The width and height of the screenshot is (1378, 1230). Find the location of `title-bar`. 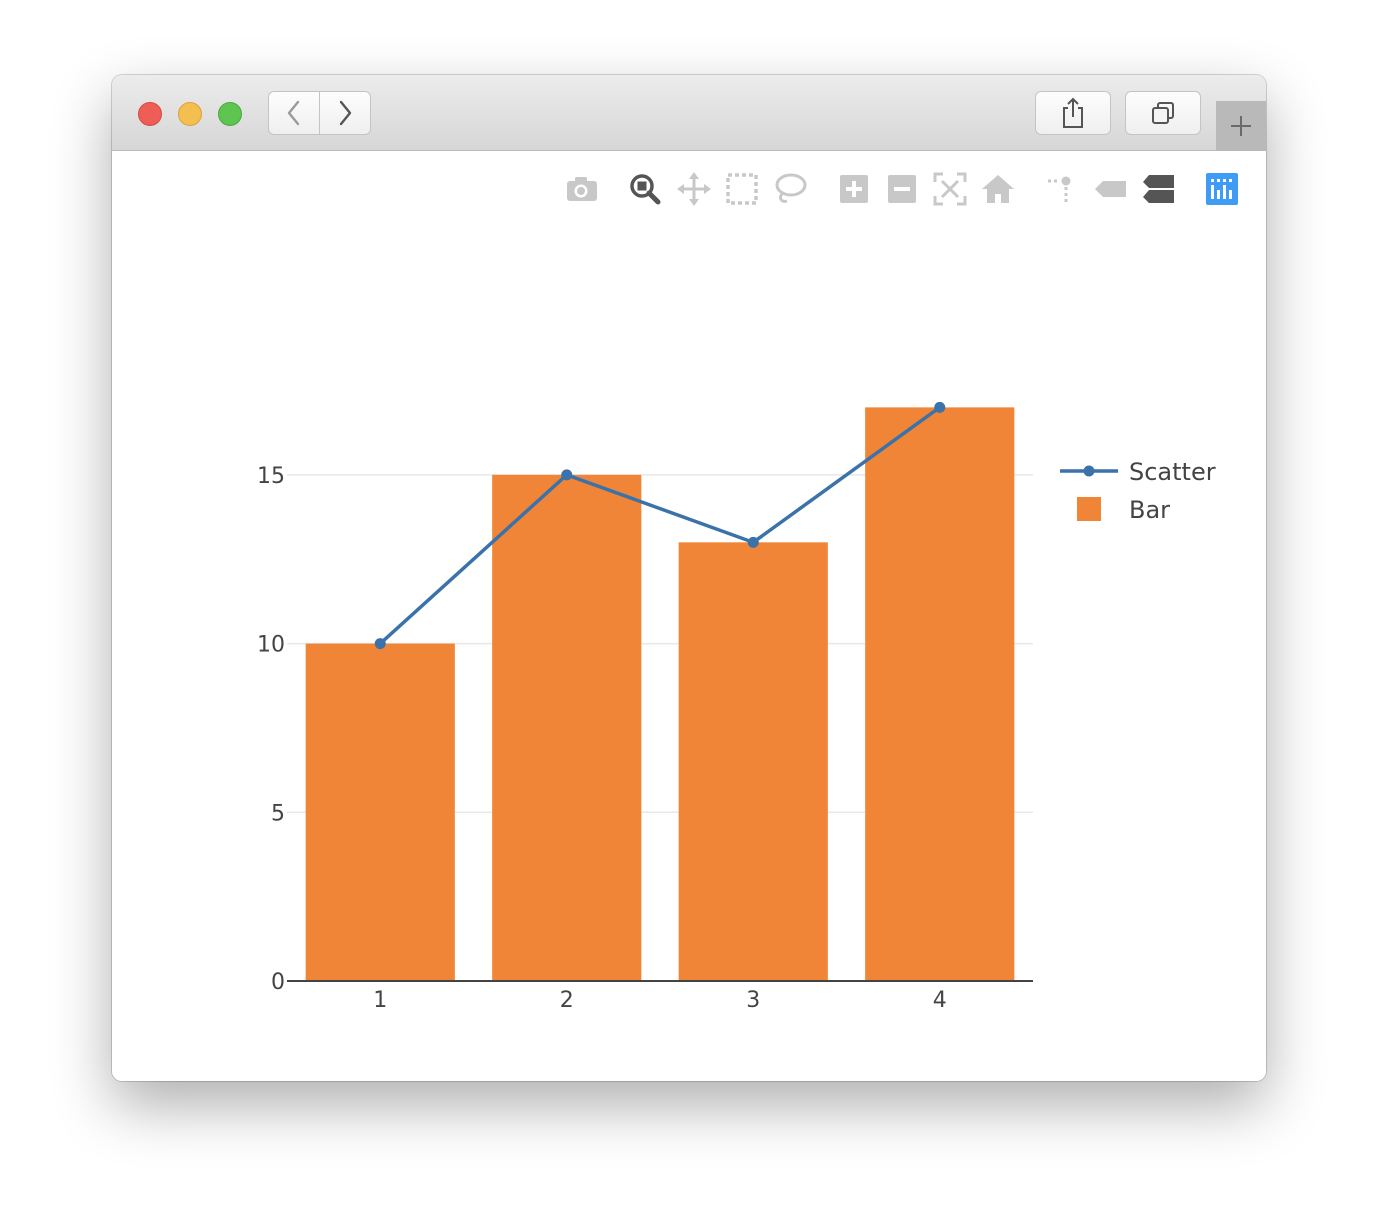

title-bar is located at coordinates (689, 113).